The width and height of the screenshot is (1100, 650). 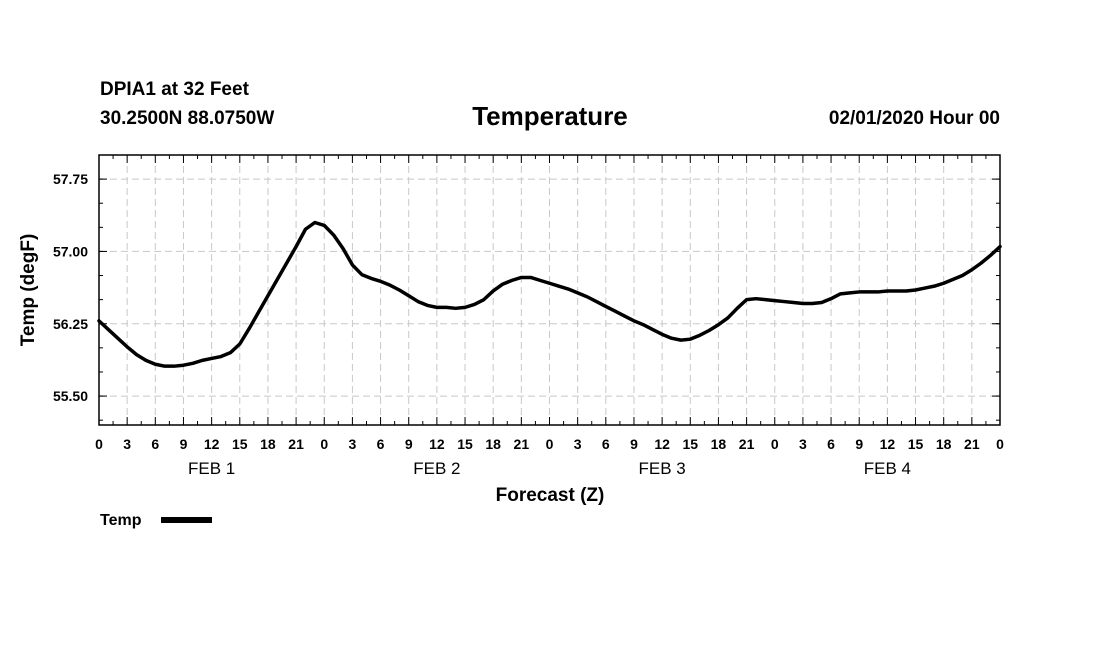 What do you see at coordinates (550, 116) in the screenshot?
I see `chart-title: Temperature` at bounding box center [550, 116].